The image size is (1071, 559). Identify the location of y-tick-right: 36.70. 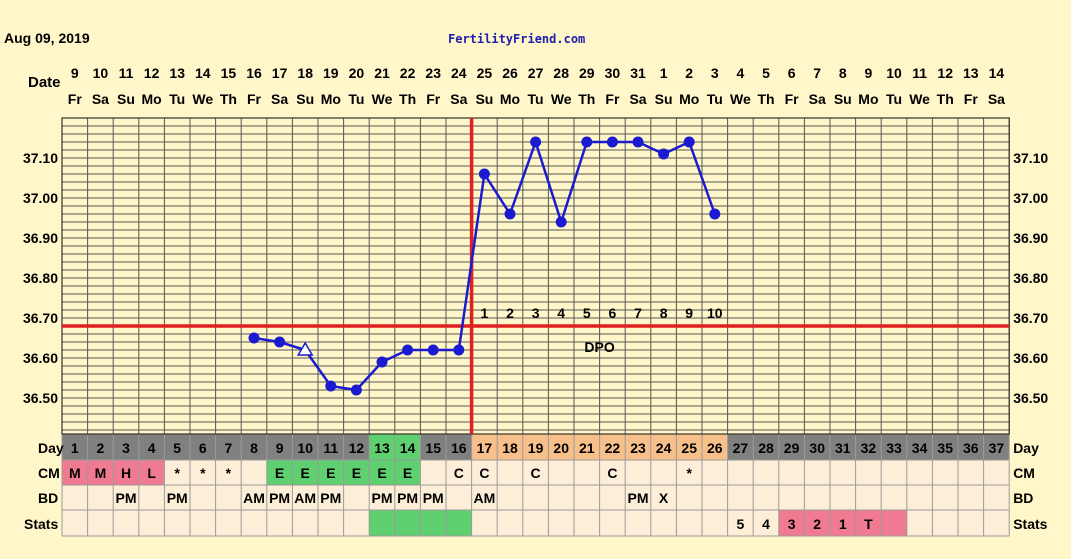
(1030, 318).